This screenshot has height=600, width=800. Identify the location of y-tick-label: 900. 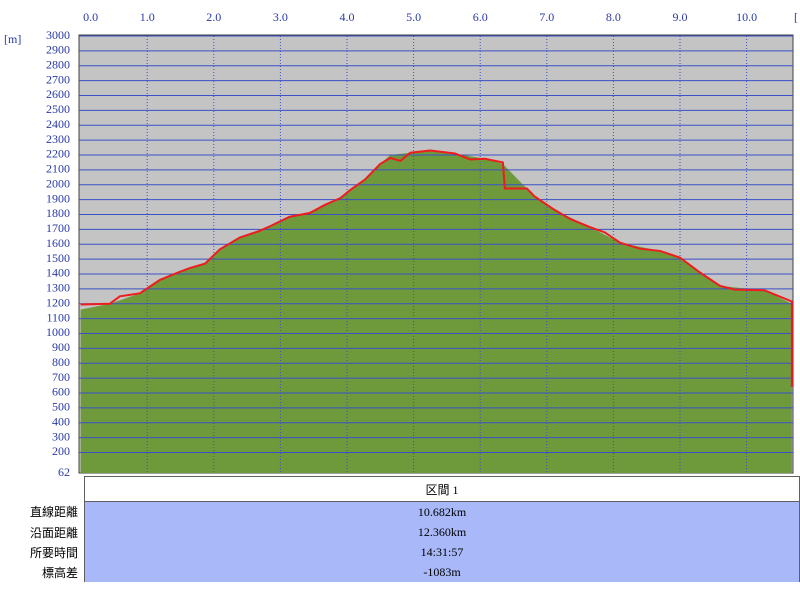
(61, 347).